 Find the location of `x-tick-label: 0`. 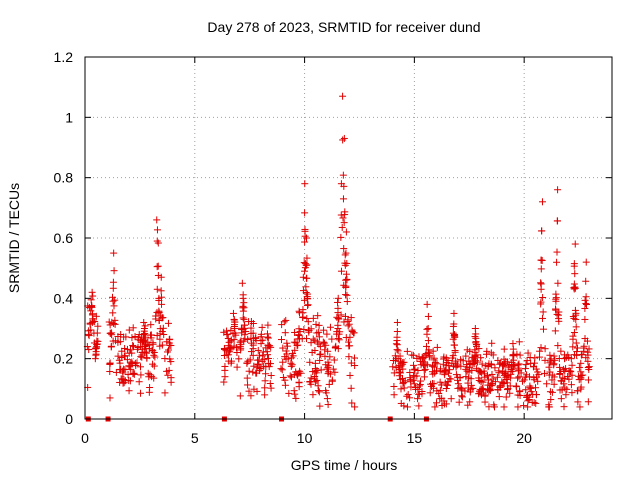

x-tick-label: 0 is located at coordinates (85, 438).